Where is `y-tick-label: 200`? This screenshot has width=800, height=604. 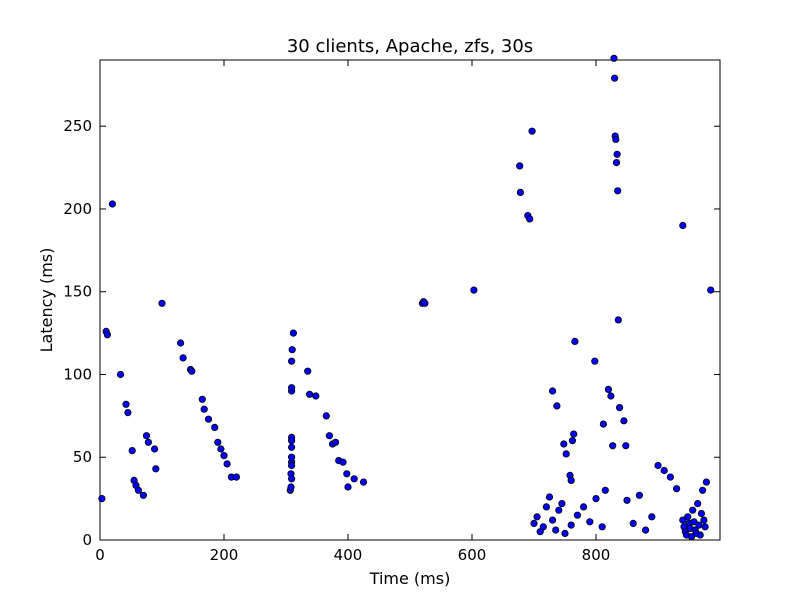
y-tick-label: 200 is located at coordinates (77, 209).